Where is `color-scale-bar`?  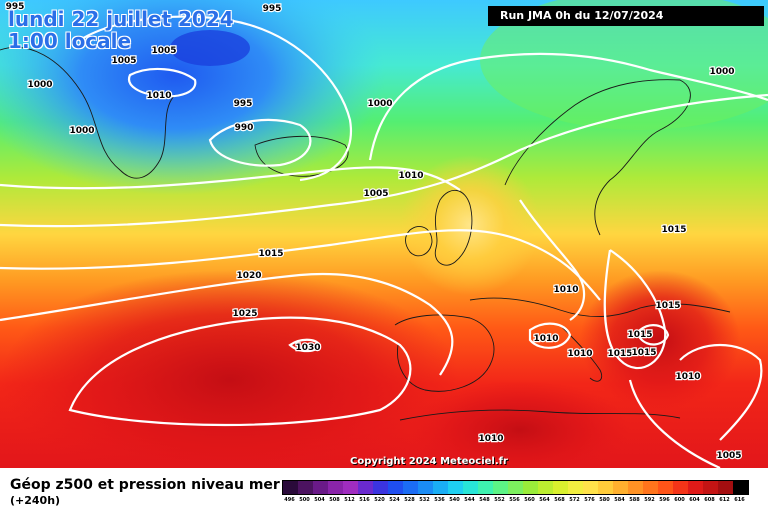 color-scale-bar is located at coordinates (515, 487).